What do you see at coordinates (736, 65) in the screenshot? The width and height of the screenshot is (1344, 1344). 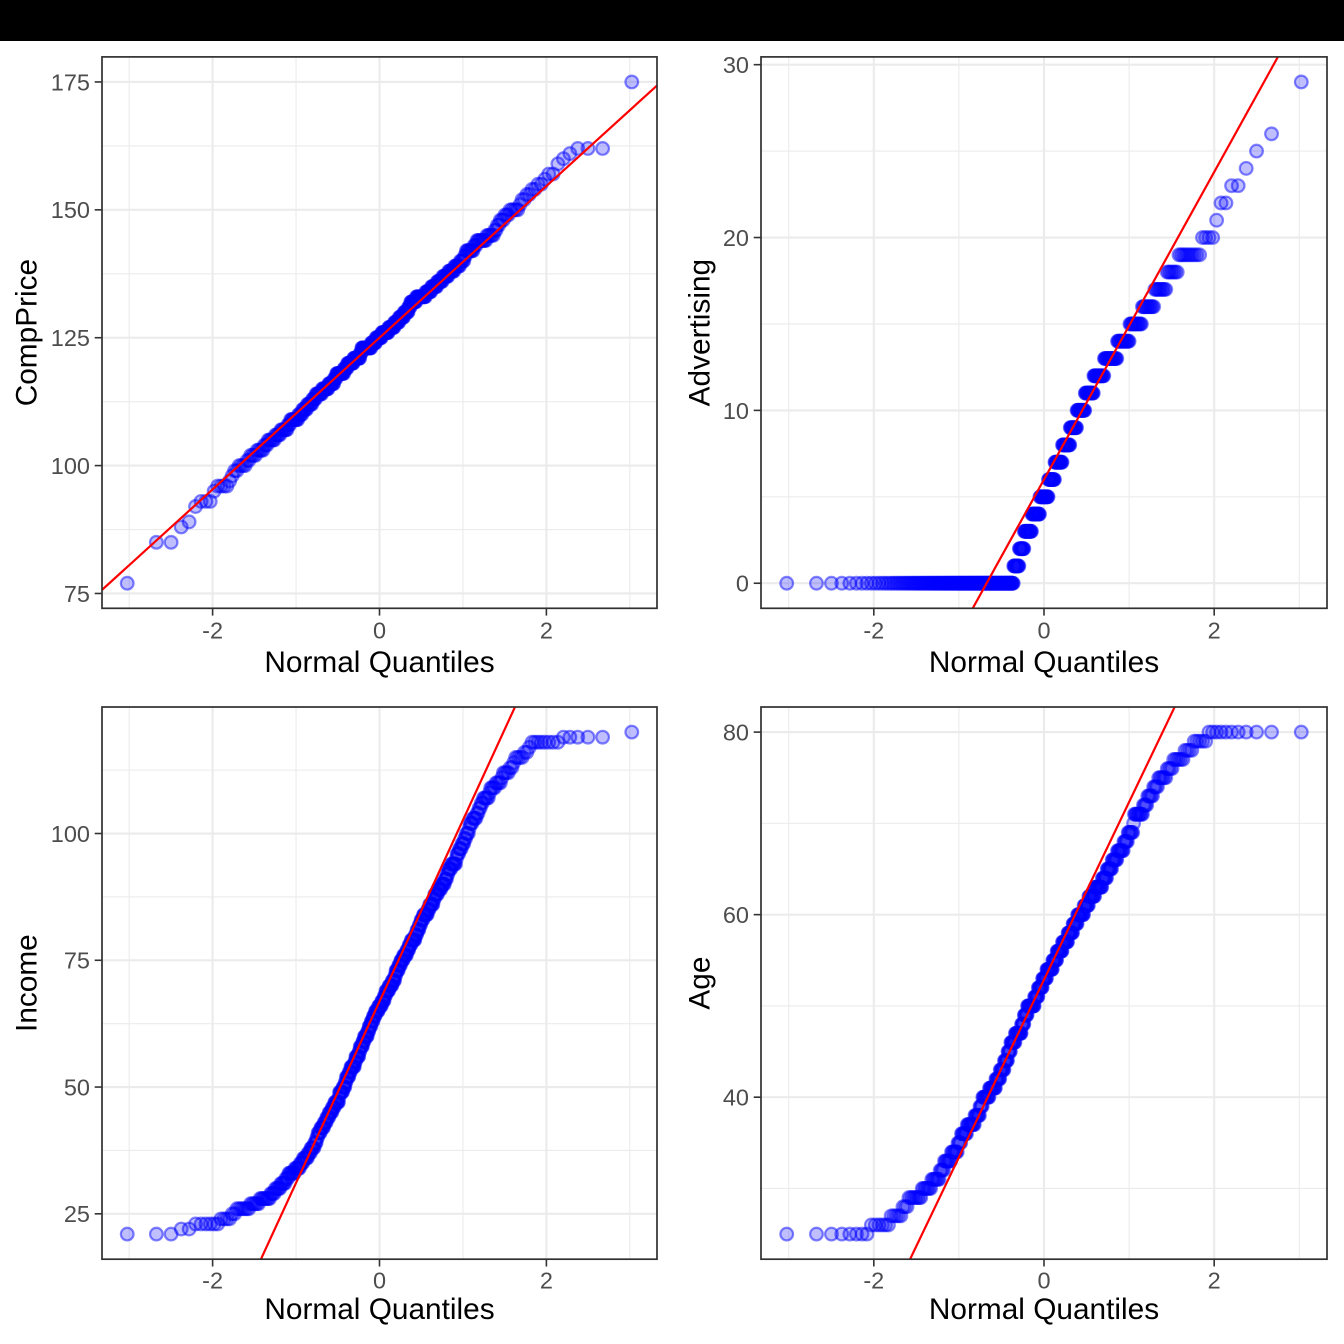 I see `svg-text: 30` at bounding box center [736, 65].